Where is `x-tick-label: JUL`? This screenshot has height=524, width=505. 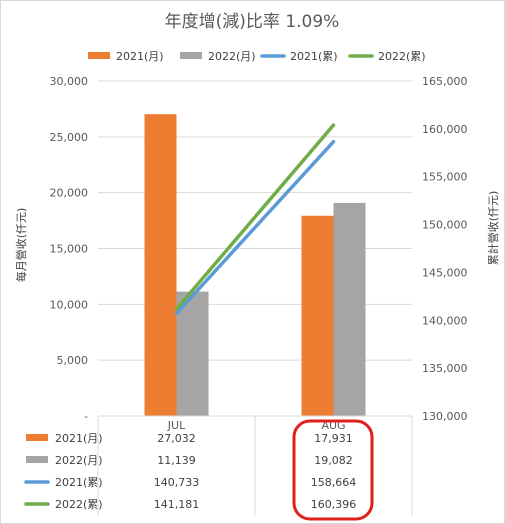 x-tick-label: JUL is located at coordinates (176, 425).